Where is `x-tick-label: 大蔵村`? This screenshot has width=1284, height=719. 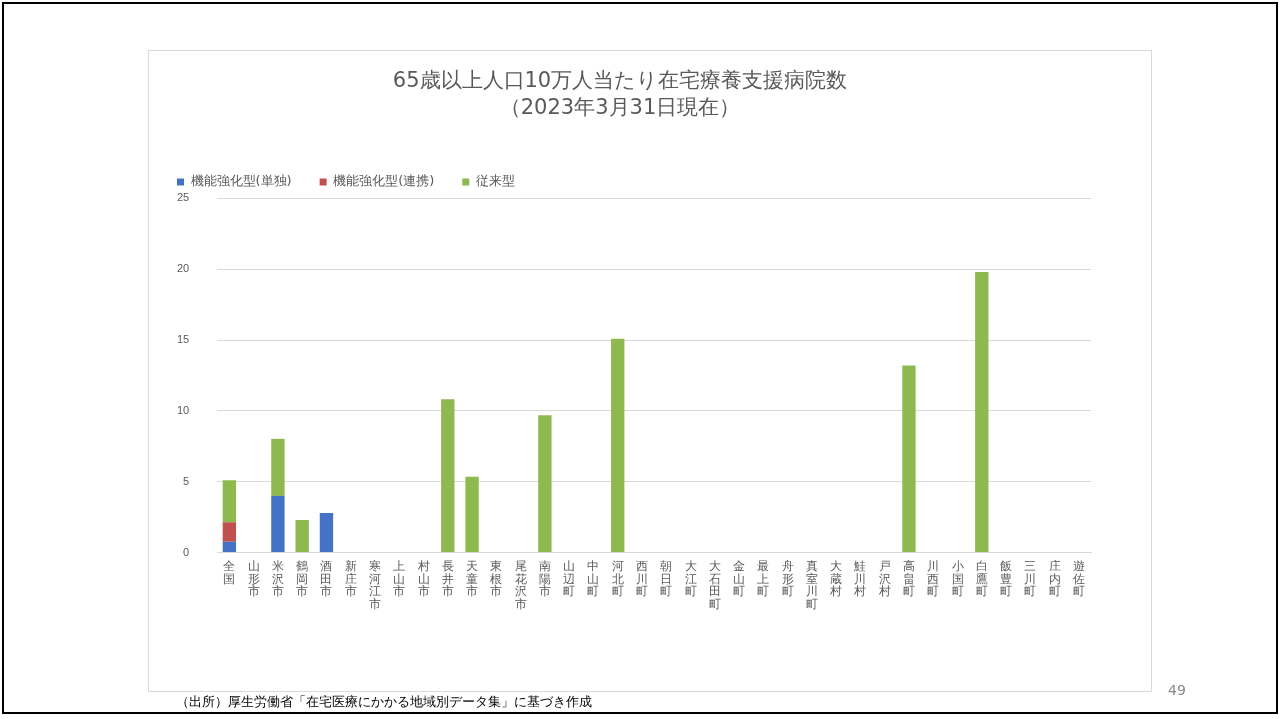
x-tick-label: 大蔵村 is located at coordinates (836, 579).